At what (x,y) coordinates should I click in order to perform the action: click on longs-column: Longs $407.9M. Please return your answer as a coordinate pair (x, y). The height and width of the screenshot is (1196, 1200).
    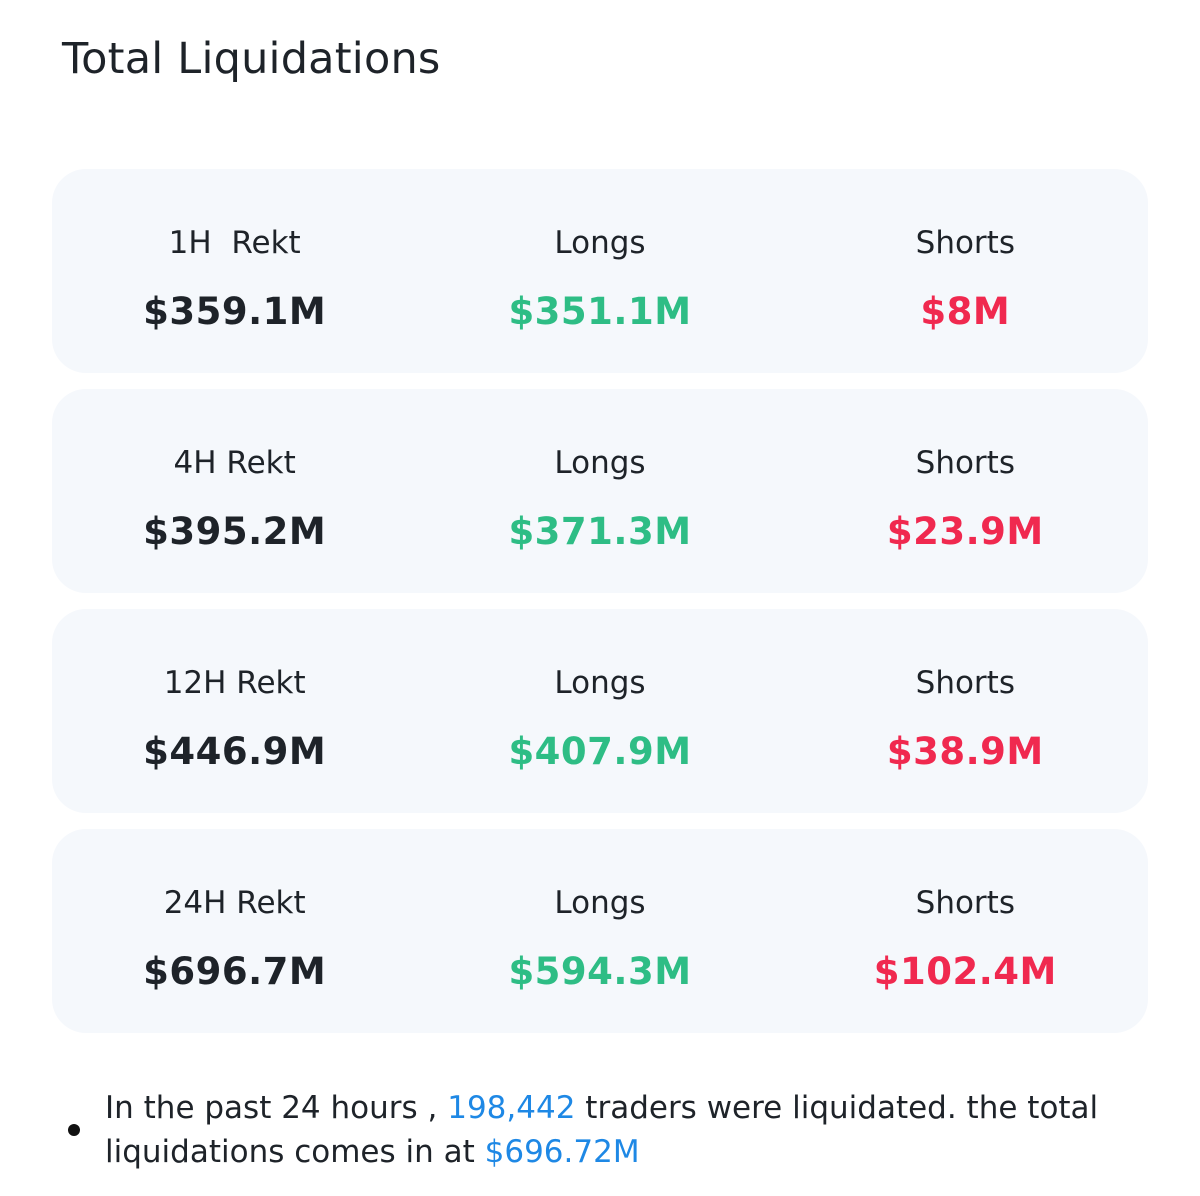
    Looking at the image, I should click on (599, 711).